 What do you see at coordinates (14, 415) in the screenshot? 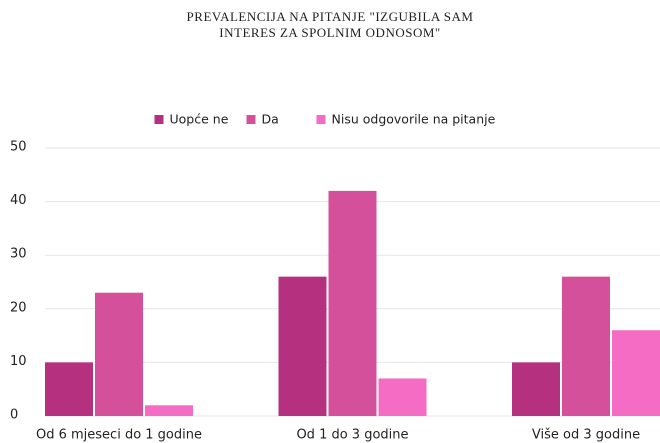
I see `y-tick-label: 0` at bounding box center [14, 415].